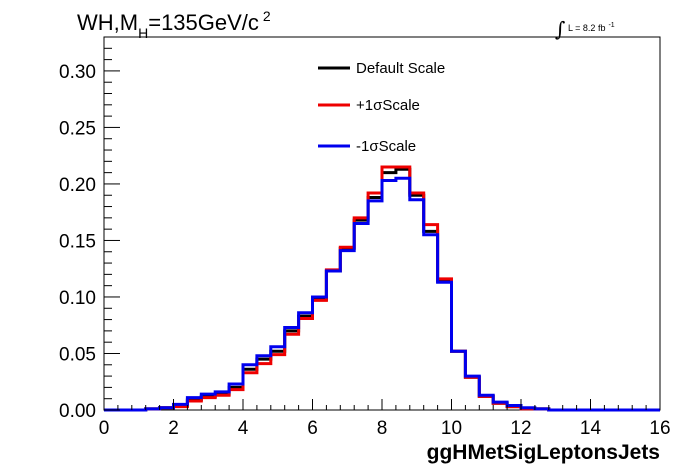  I want to click on x-tick-label: 12, so click(520, 428).